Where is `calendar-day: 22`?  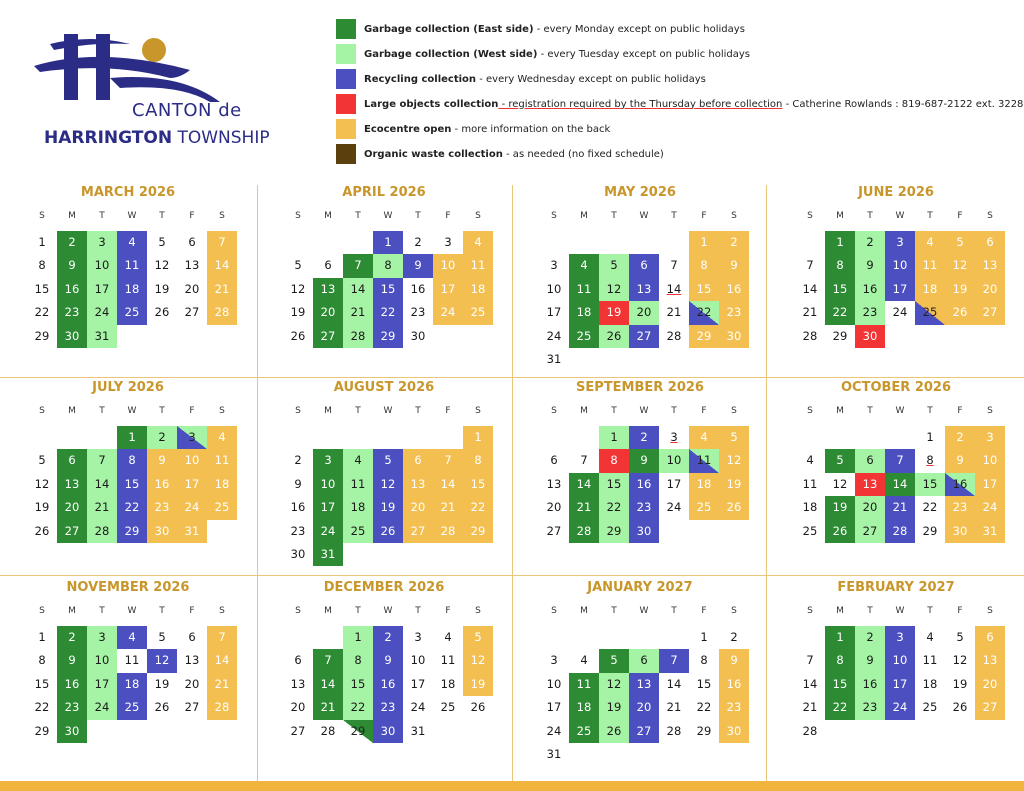 calendar-day: 22 is located at coordinates (840, 313).